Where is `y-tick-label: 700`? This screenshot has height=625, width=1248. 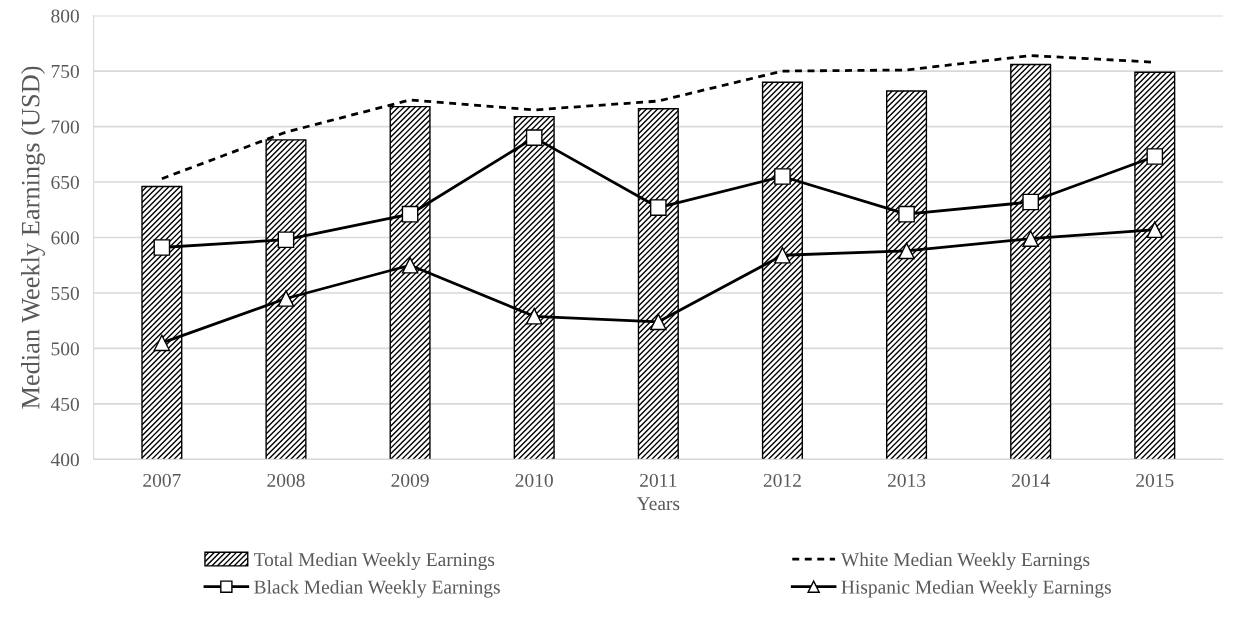 y-tick-label: 700 is located at coordinates (65, 127).